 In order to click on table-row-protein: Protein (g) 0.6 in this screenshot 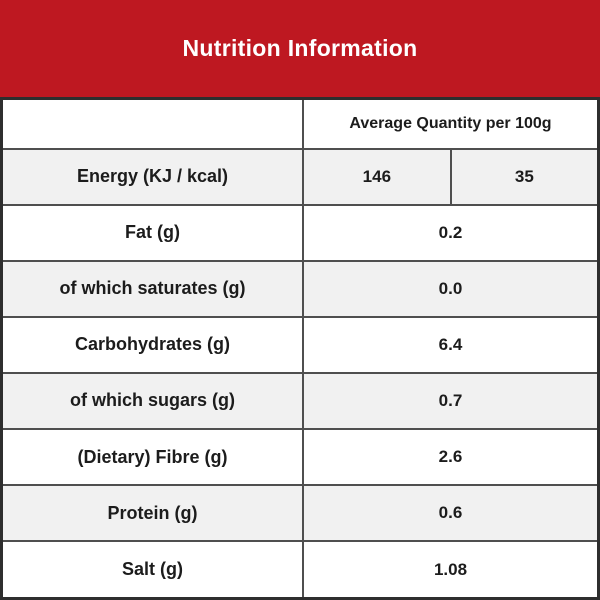, I will do `click(300, 513)`.